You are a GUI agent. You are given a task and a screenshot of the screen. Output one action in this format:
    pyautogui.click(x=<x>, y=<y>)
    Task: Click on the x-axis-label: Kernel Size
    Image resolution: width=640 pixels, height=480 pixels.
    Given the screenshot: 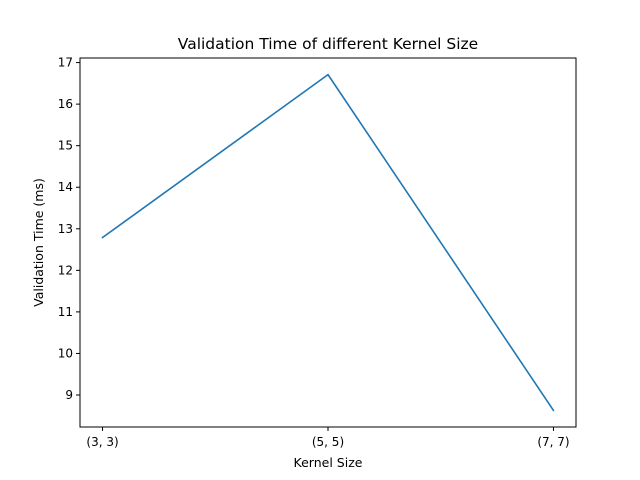 What is the action you would take?
    pyautogui.click(x=328, y=462)
    